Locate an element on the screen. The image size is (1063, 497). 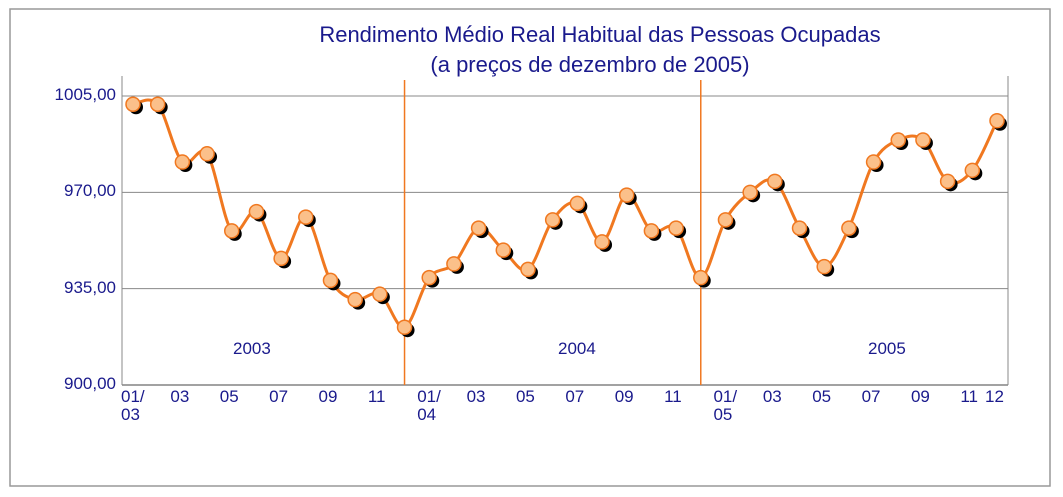
x-tick-label: 01/ 05 is located at coordinates (725, 405).